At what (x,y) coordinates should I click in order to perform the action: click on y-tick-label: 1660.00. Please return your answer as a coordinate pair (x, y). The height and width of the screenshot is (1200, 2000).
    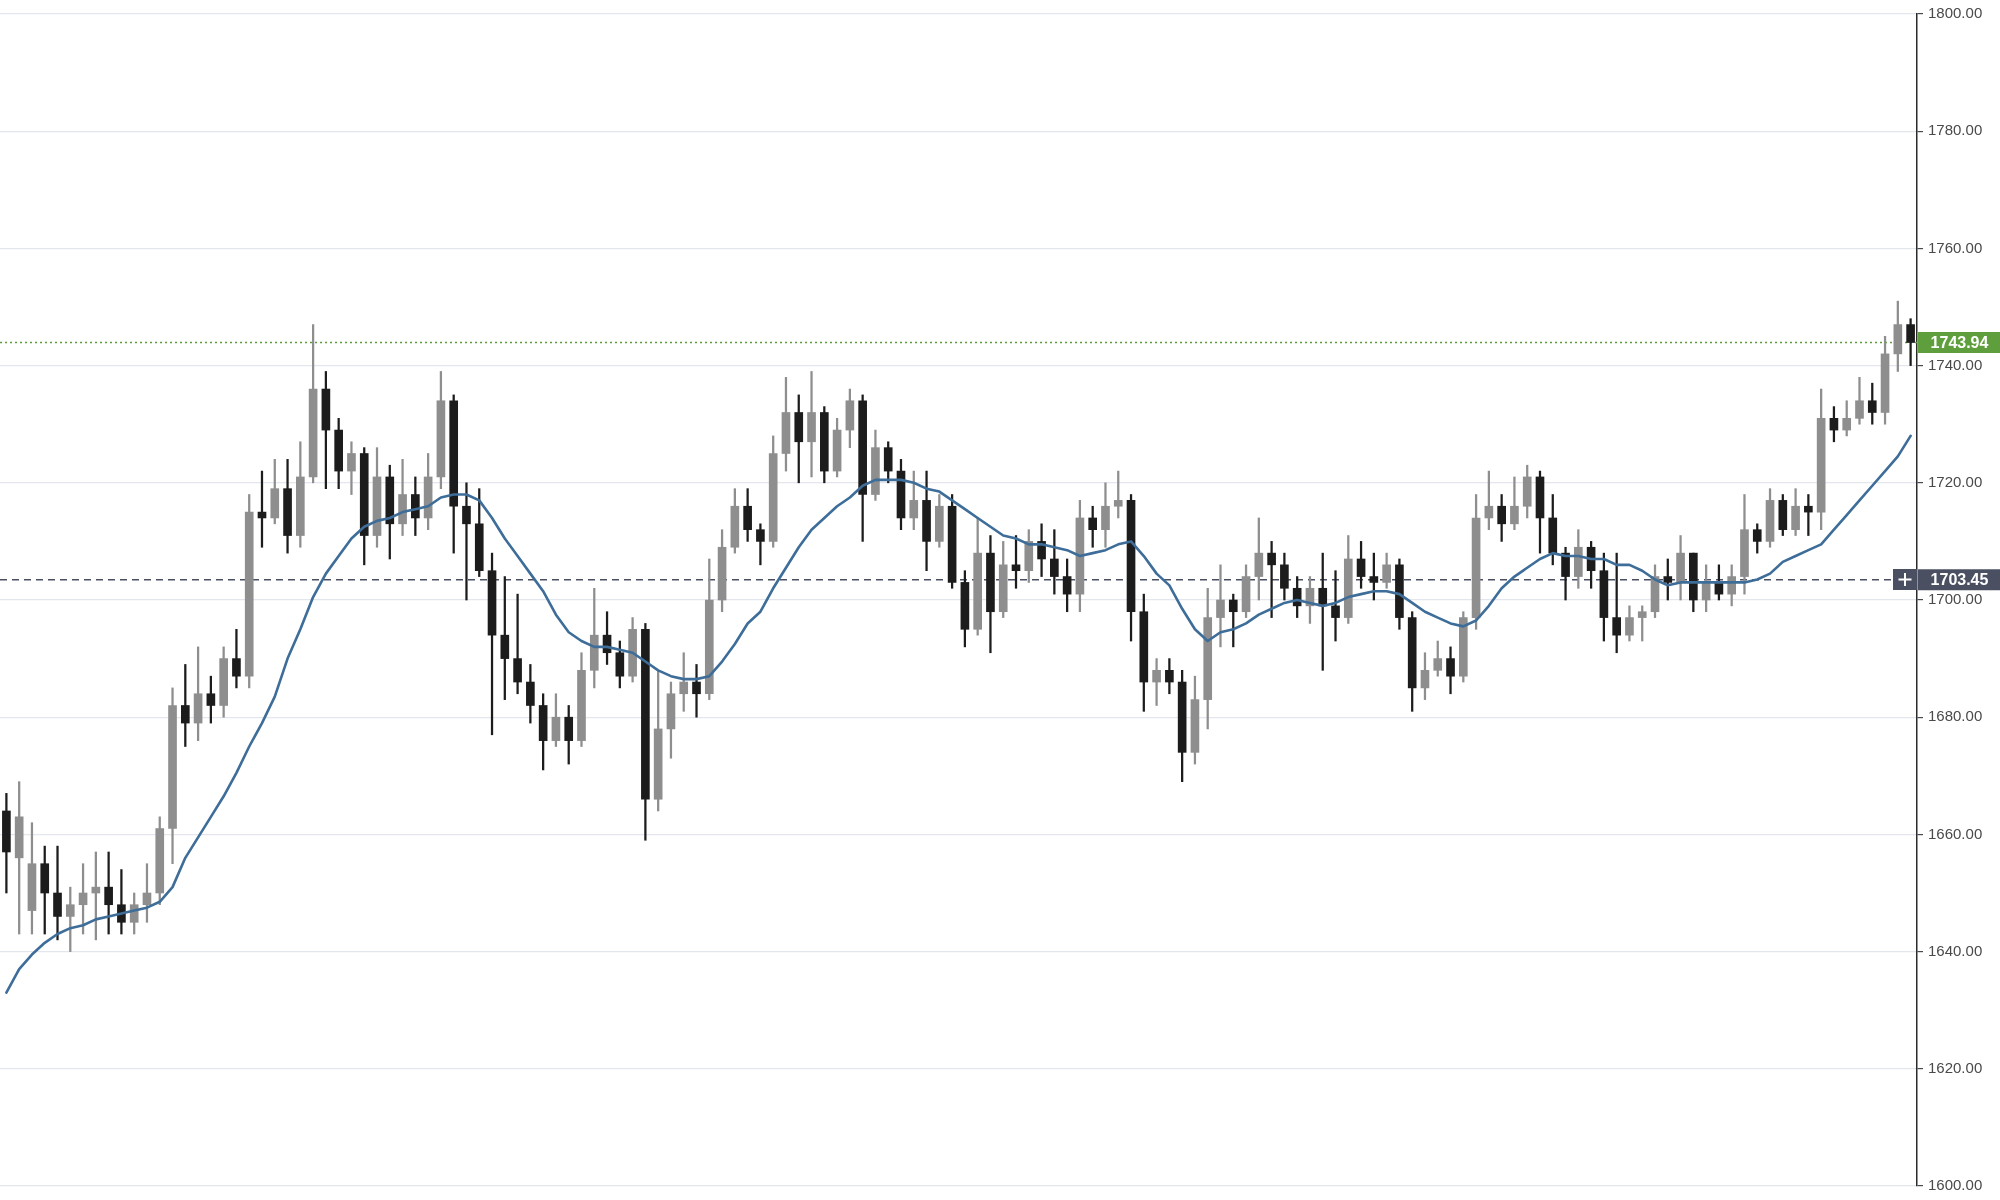
    Looking at the image, I should click on (1955, 833).